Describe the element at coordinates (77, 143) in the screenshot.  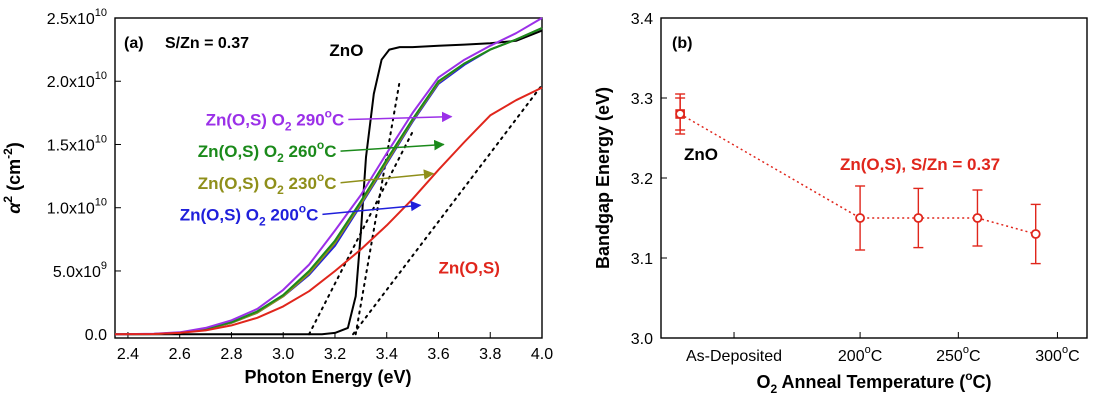
I see `panel-a-y-tick-label: 1.5x10¹⁰` at that location.